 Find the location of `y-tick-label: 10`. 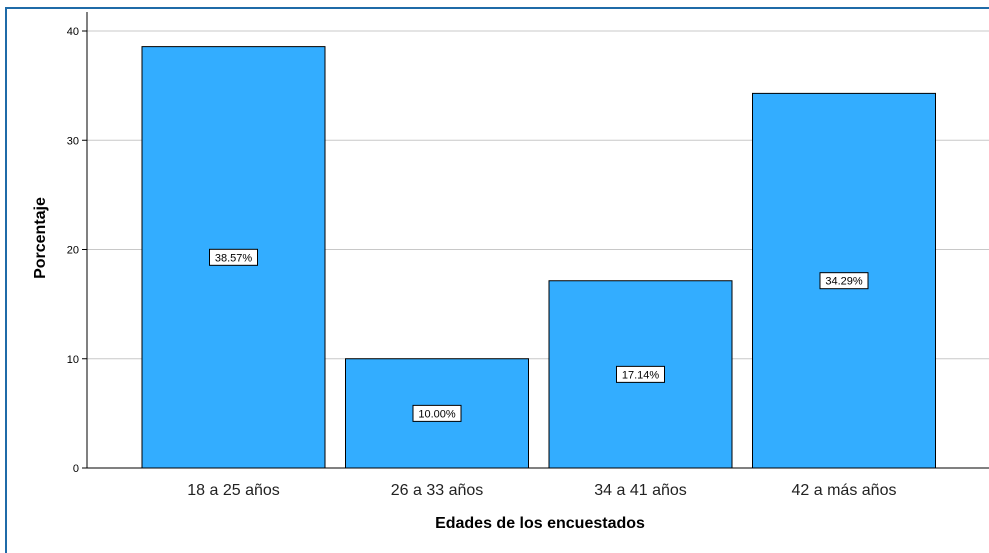

y-tick-label: 10 is located at coordinates (73, 360).